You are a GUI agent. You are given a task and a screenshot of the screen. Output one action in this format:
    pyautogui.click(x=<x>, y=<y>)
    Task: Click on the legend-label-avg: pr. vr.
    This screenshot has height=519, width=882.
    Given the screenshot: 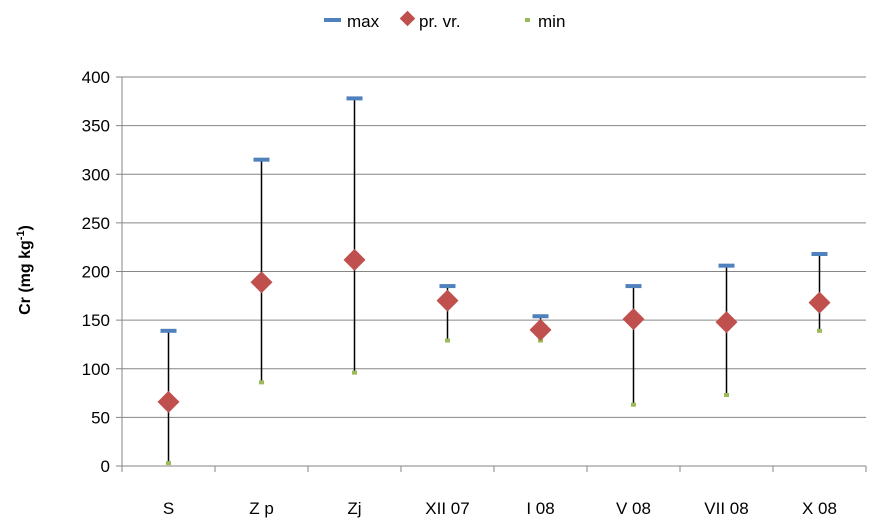 What is the action you would take?
    pyautogui.click(x=440, y=21)
    